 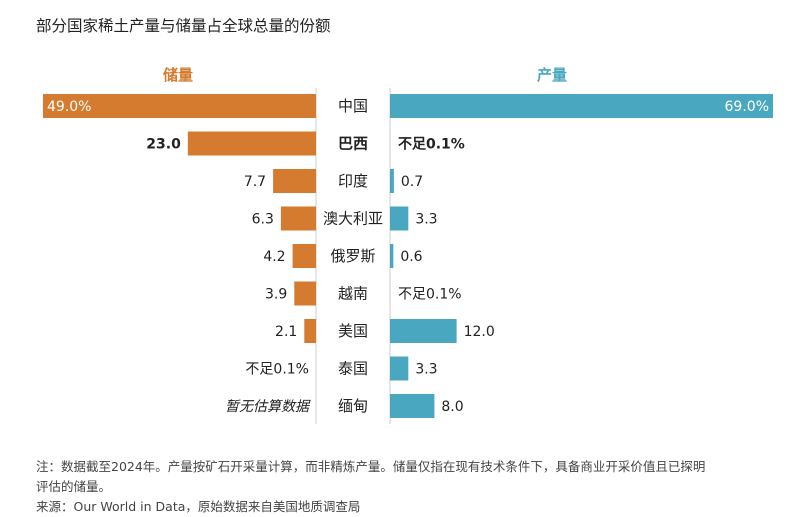 I want to click on production-label-1: 不足0.1%, so click(x=431, y=145).